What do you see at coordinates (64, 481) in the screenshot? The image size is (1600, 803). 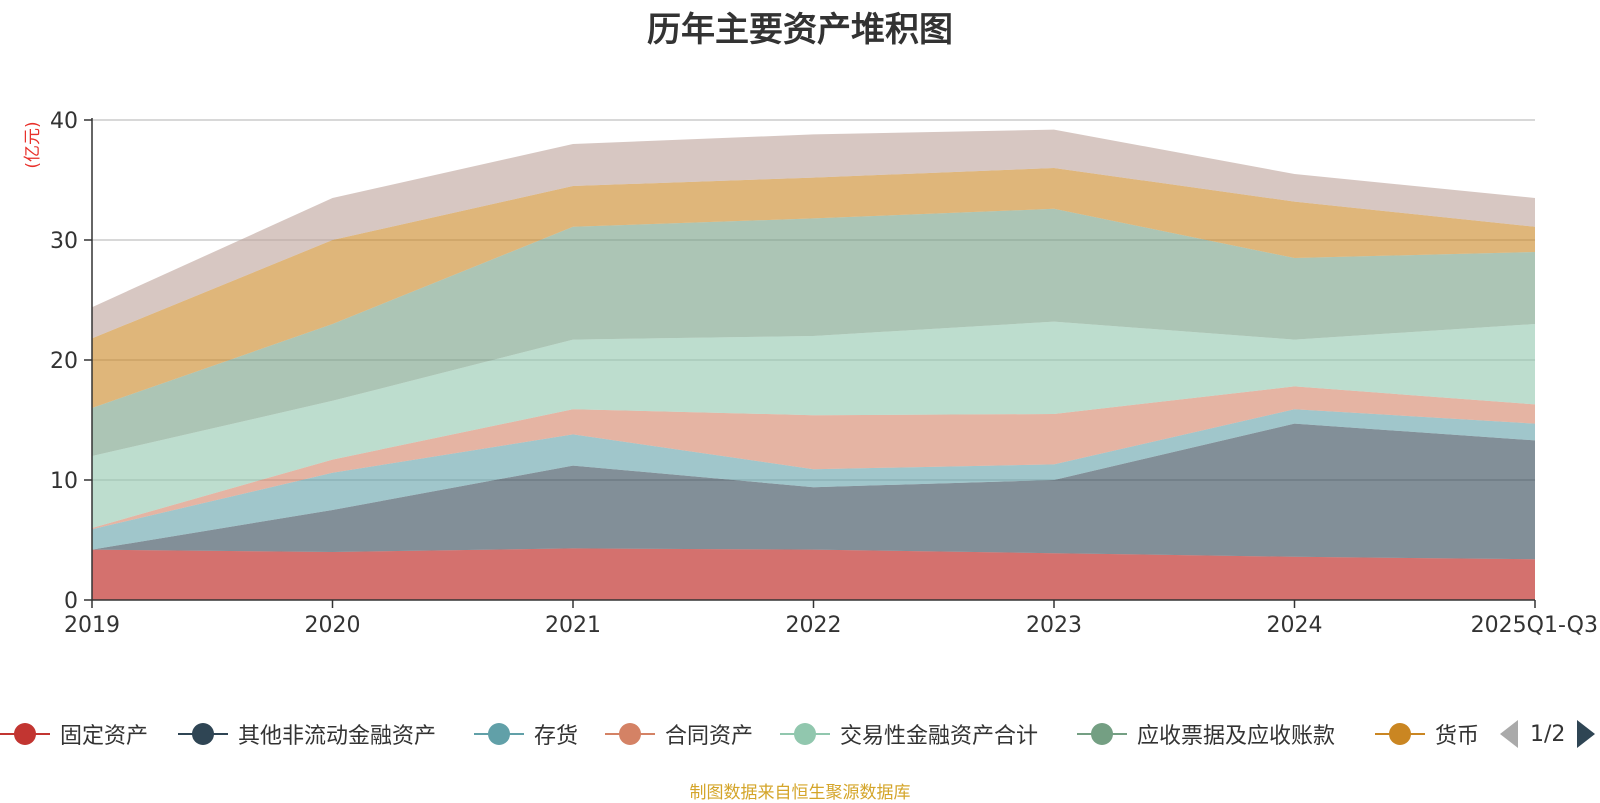 I see `y-tick-label: 10` at bounding box center [64, 481].